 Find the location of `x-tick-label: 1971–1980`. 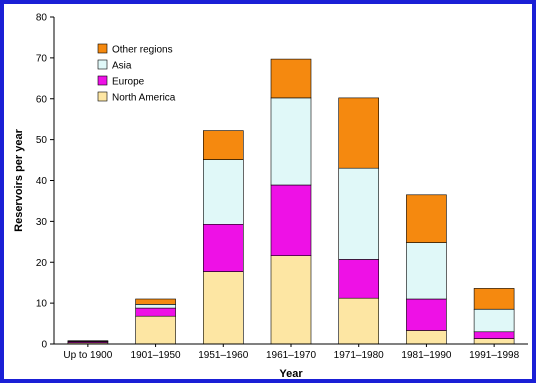

x-tick-label: 1971–1980 is located at coordinates (359, 355).